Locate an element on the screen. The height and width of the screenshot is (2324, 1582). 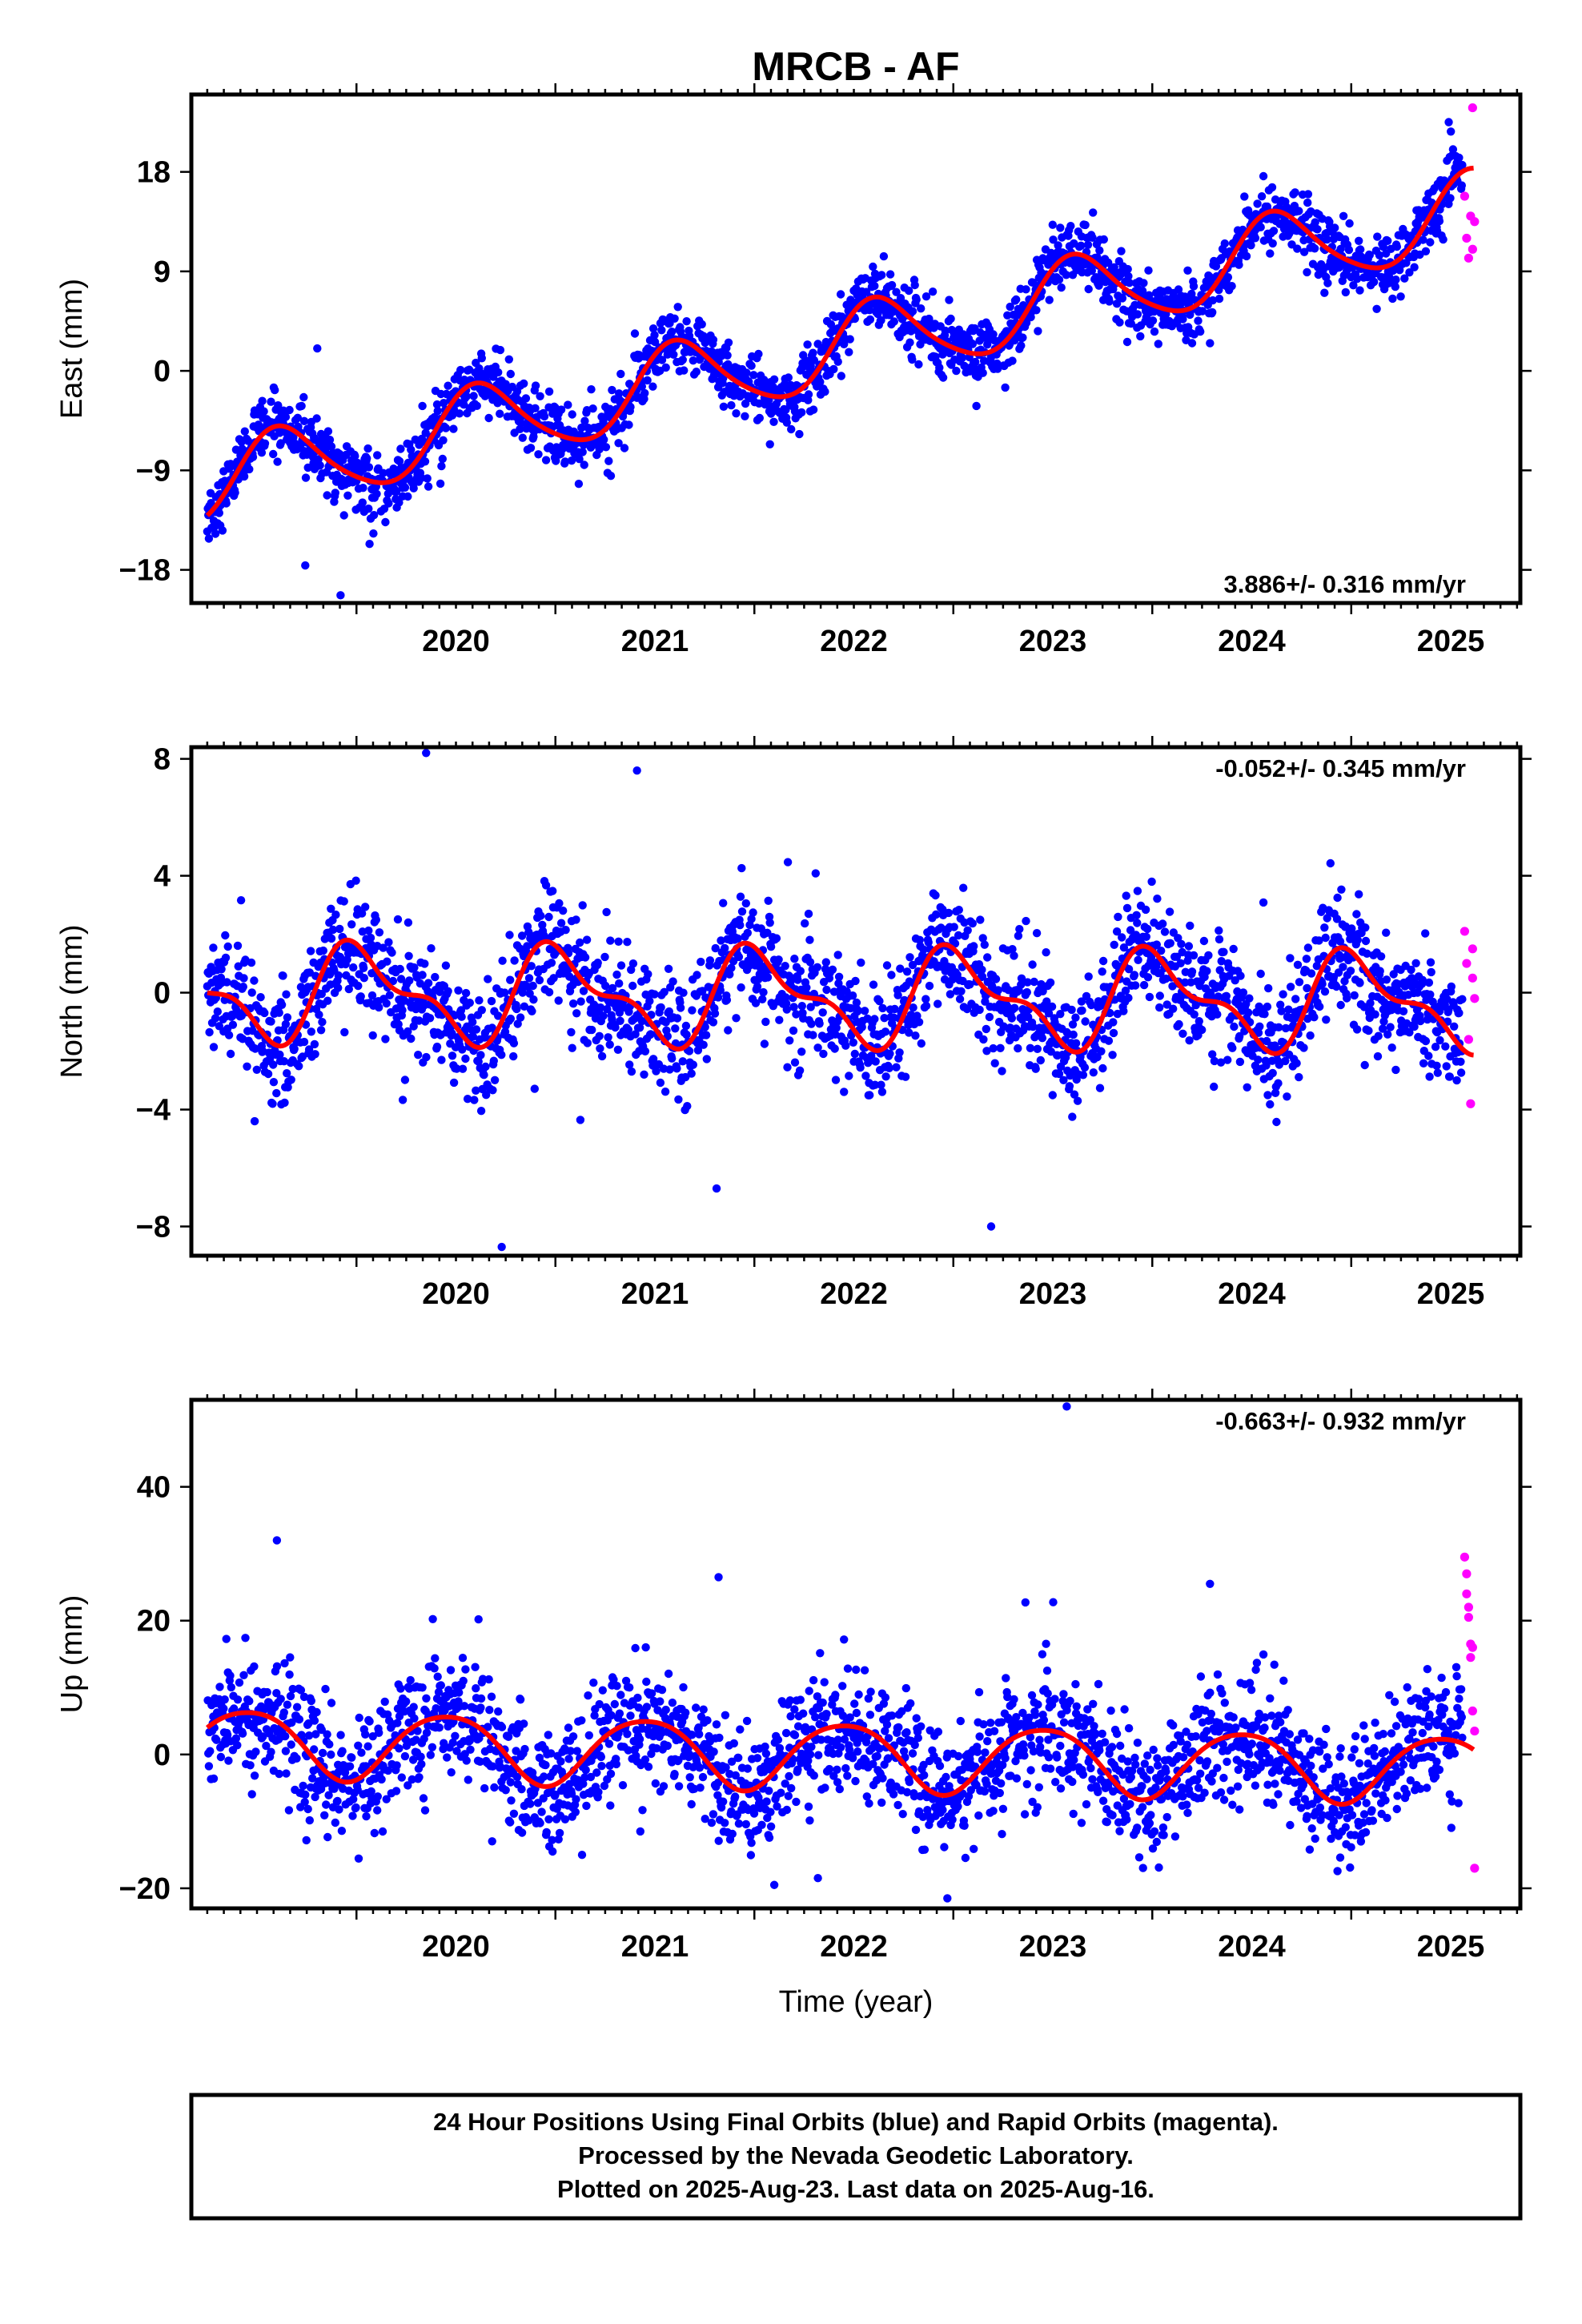
rapid-orbit-points is located at coordinates (1470, 1017).